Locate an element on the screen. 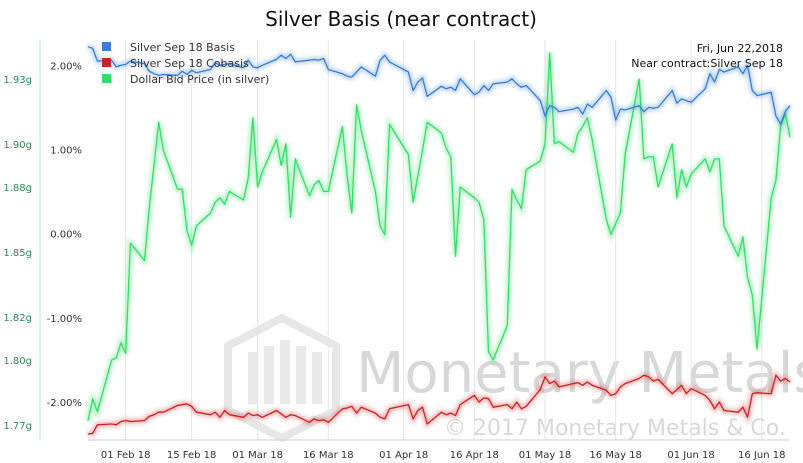  x-tick-label: 01 May 18 is located at coordinates (545, 455).